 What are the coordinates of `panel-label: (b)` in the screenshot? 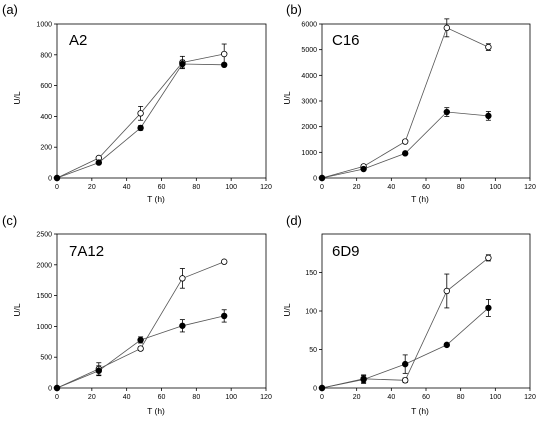 It's located at (294, 9).